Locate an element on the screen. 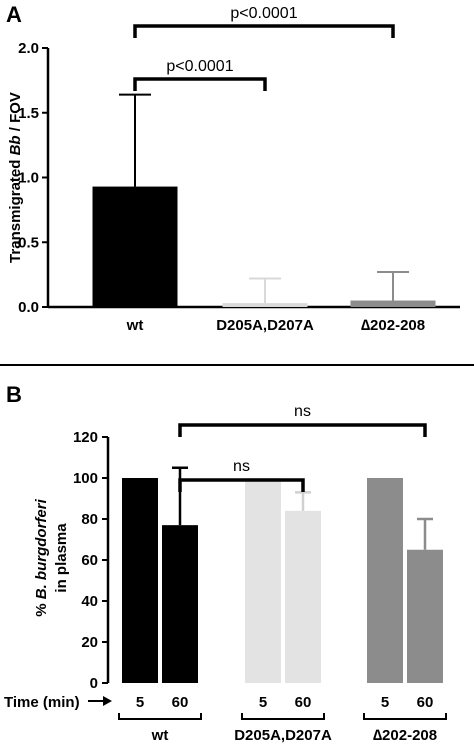 The width and height of the screenshot is (474, 748). y-tick-label: 0.5 is located at coordinates (28, 242).